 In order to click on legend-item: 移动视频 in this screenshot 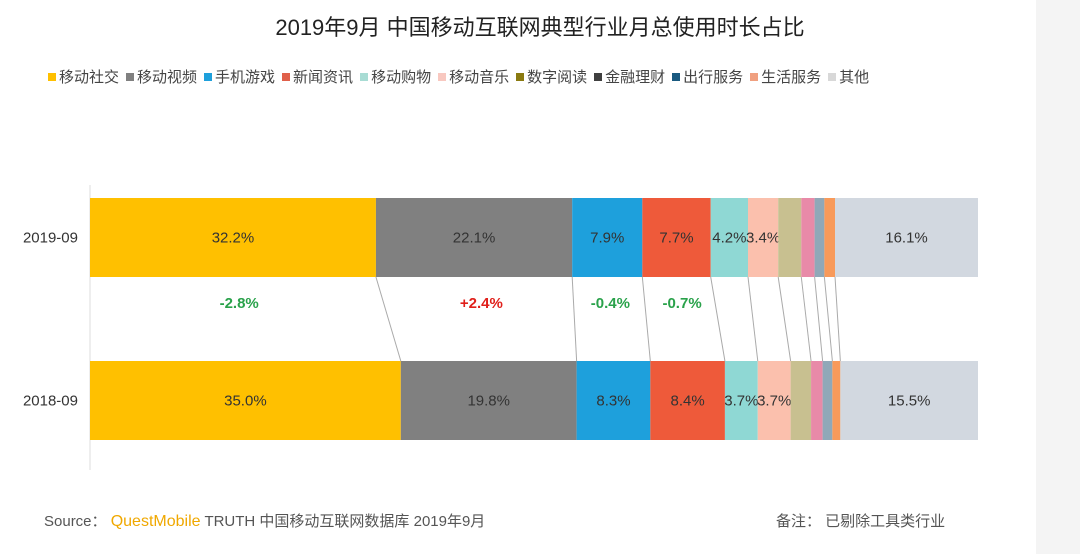, I will do `click(161, 76)`.